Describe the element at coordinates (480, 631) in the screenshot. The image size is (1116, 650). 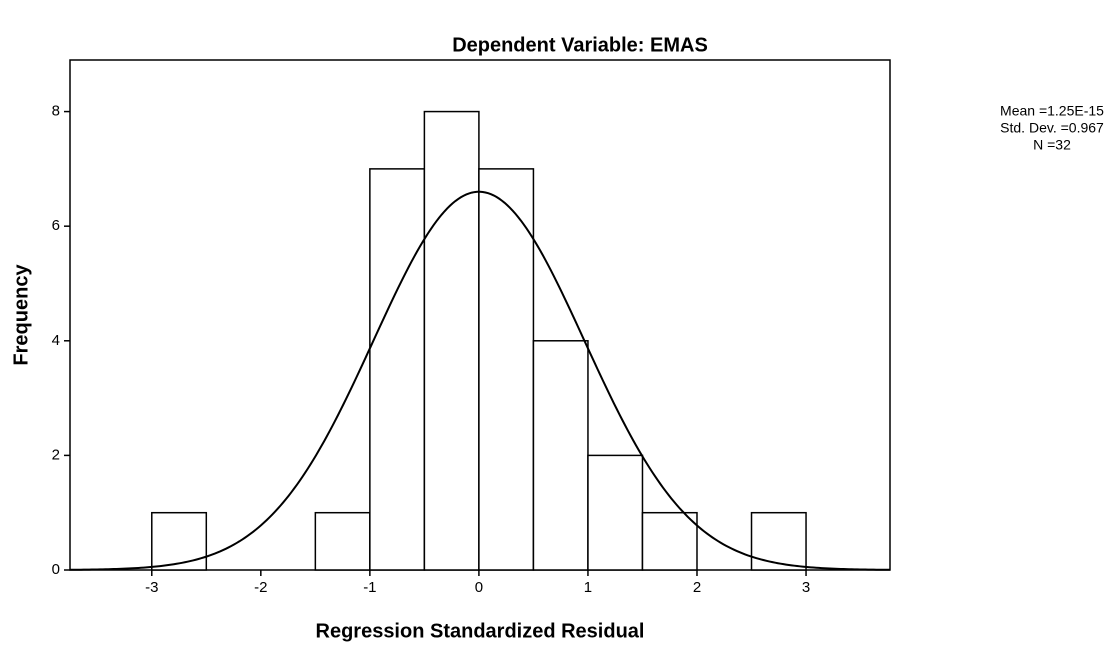
I see `x-axis-label: Regression Standardized Residual` at that location.